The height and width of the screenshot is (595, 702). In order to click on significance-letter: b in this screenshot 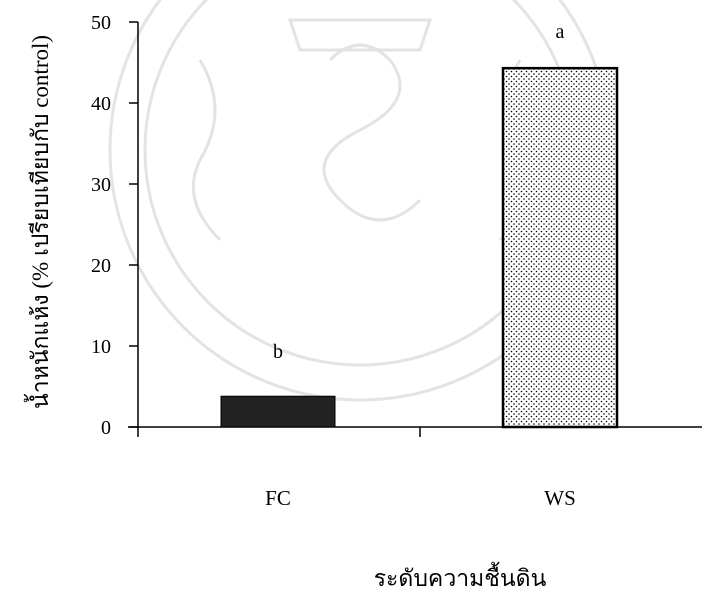, I will do `click(278, 352)`.